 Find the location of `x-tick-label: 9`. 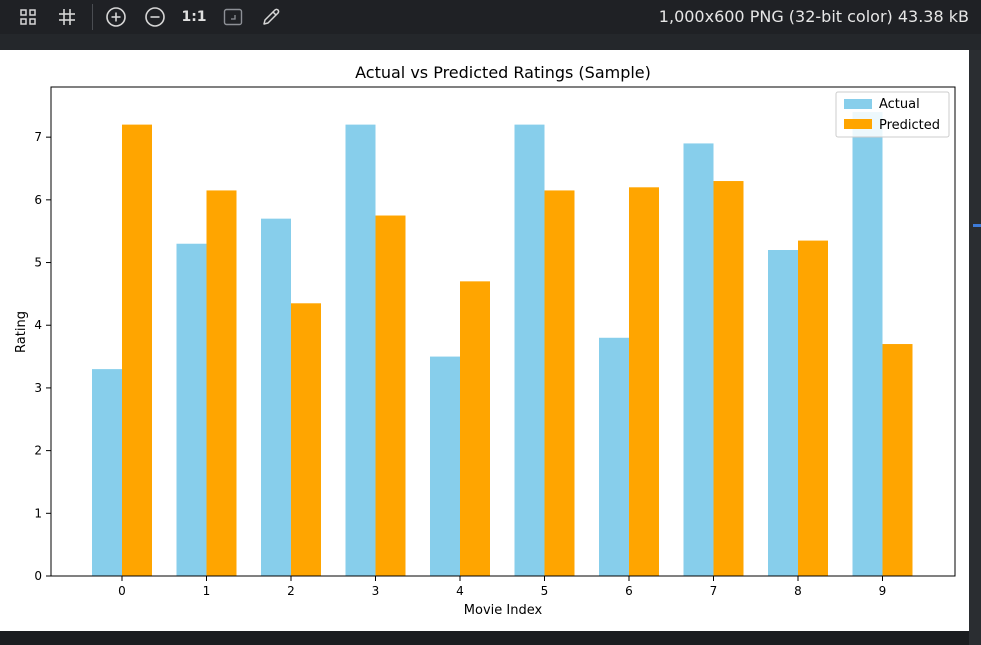

x-tick-label: 9 is located at coordinates (883, 591).